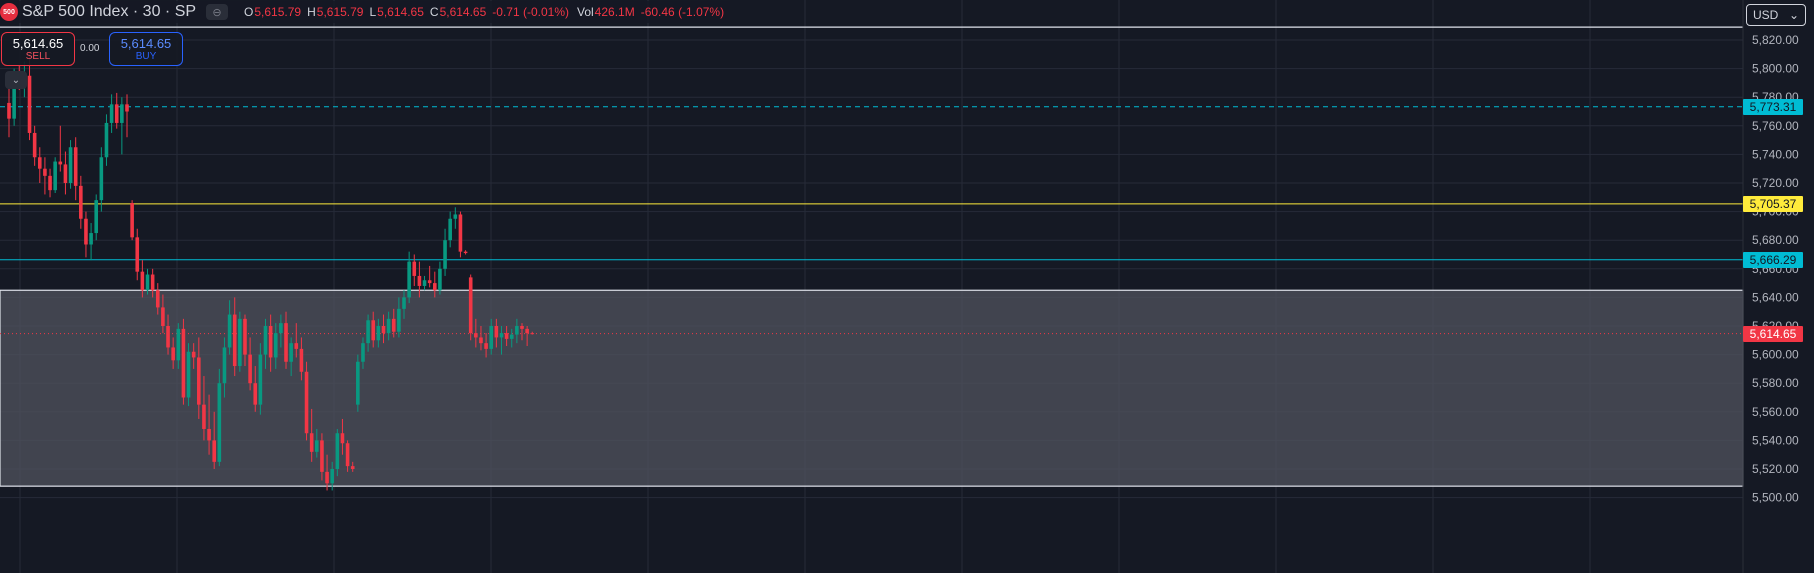 The image size is (1814, 573). What do you see at coordinates (311, 12) in the screenshot?
I see `high-key: H` at bounding box center [311, 12].